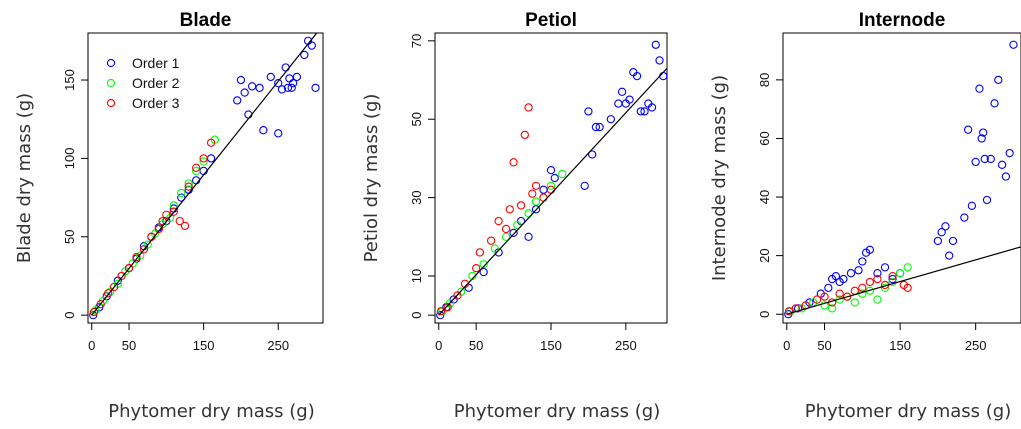 The image size is (1021, 429). I want to click on y-axis-label: Internode dry mass (g), so click(719, 178).